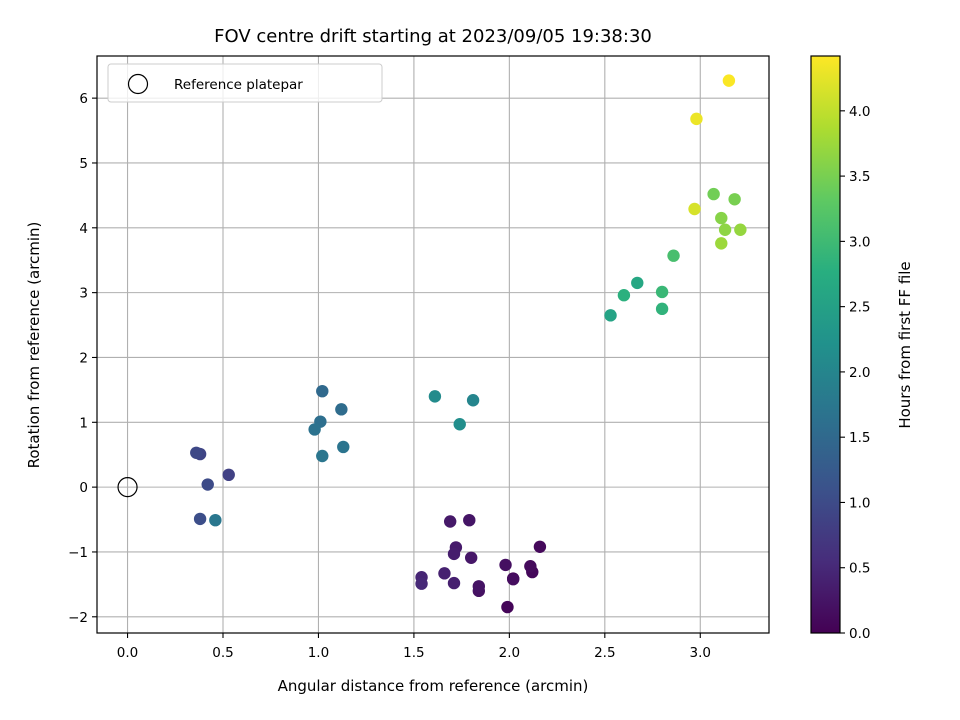  I want to click on colorbar-ticks: 0.0 0.5 1.0 1.5 2.0 2.5 3.0 3.5 4.0, so click(855, 373).